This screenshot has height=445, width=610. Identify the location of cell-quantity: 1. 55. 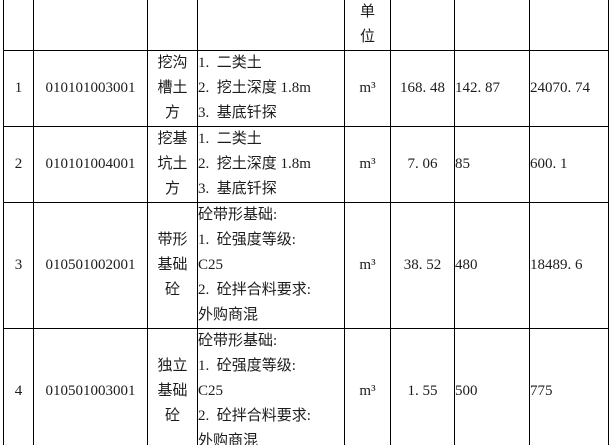
(422, 386).